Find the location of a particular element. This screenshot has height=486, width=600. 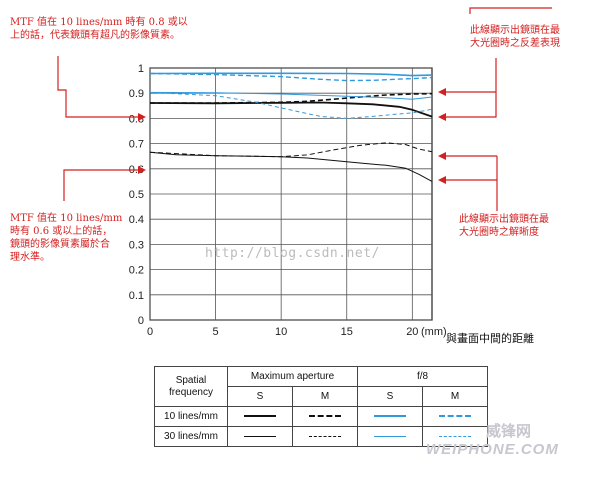

x-axis-label: 與畫面中間的距離 is located at coordinates (490, 338).